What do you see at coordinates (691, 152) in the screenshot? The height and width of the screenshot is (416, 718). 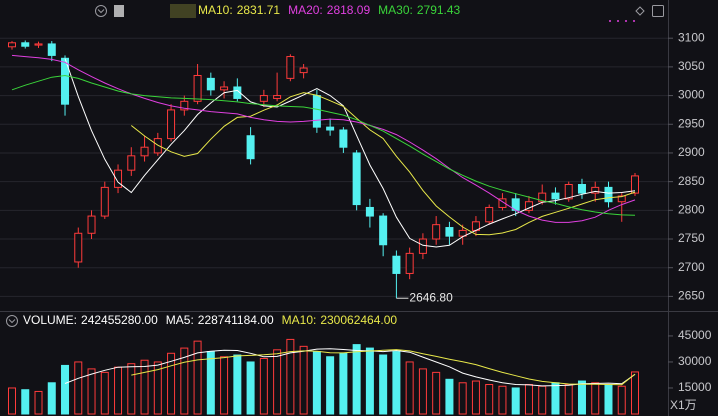 I see `y-tick-label: 2900` at bounding box center [691, 152].